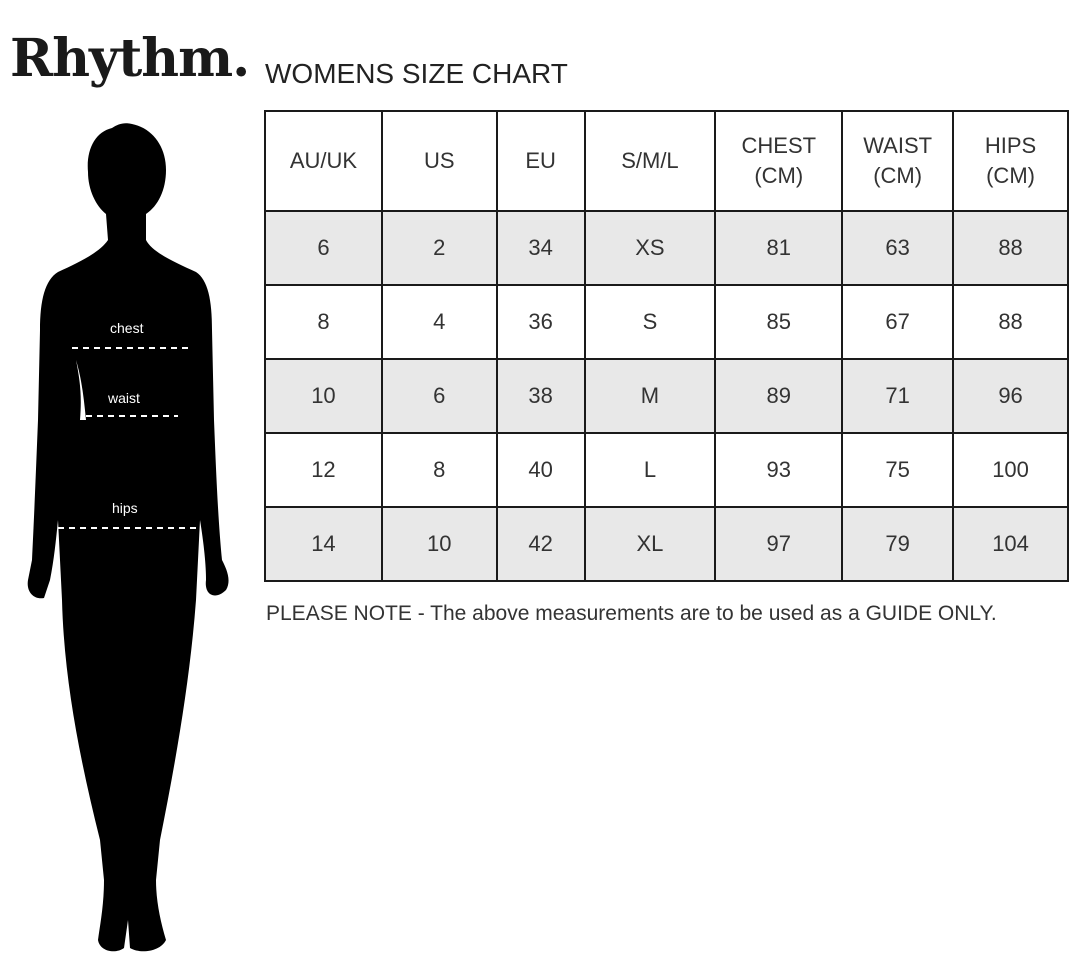 The image size is (1080, 977). I want to click on table-cell: 12, so click(323, 470).